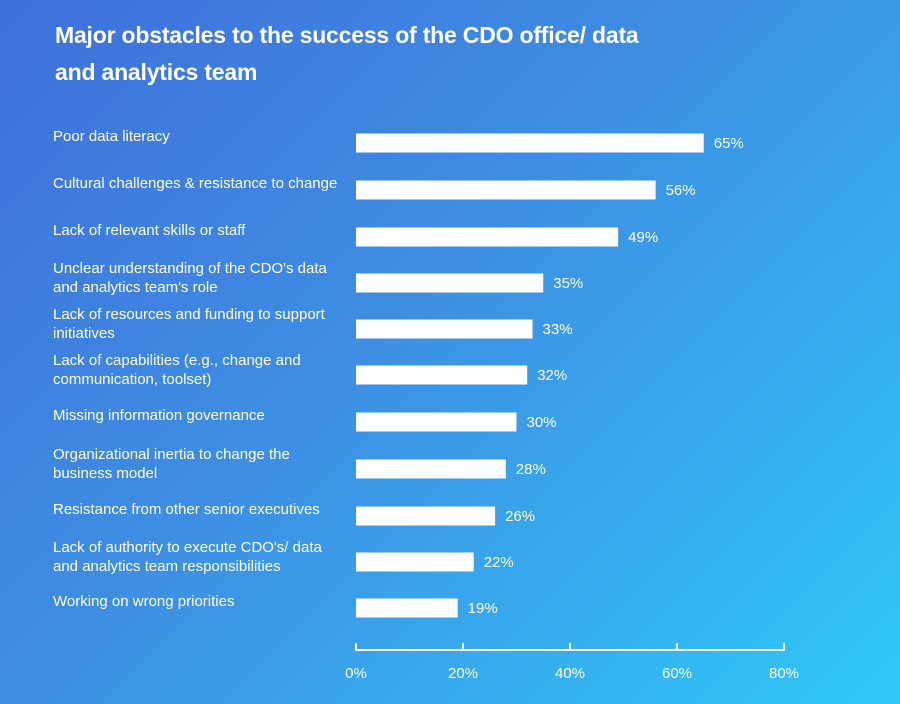 This screenshot has height=704, width=900. What do you see at coordinates (542, 422) in the screenshot?
I see `value-label: 30%` at bounding box center [542, 422].